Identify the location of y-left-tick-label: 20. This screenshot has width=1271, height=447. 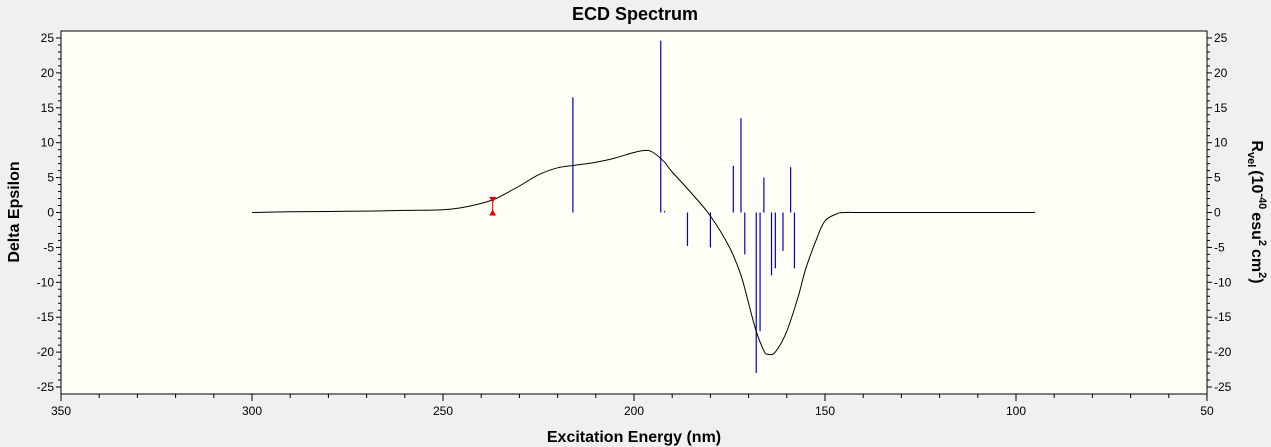
(48, 73).